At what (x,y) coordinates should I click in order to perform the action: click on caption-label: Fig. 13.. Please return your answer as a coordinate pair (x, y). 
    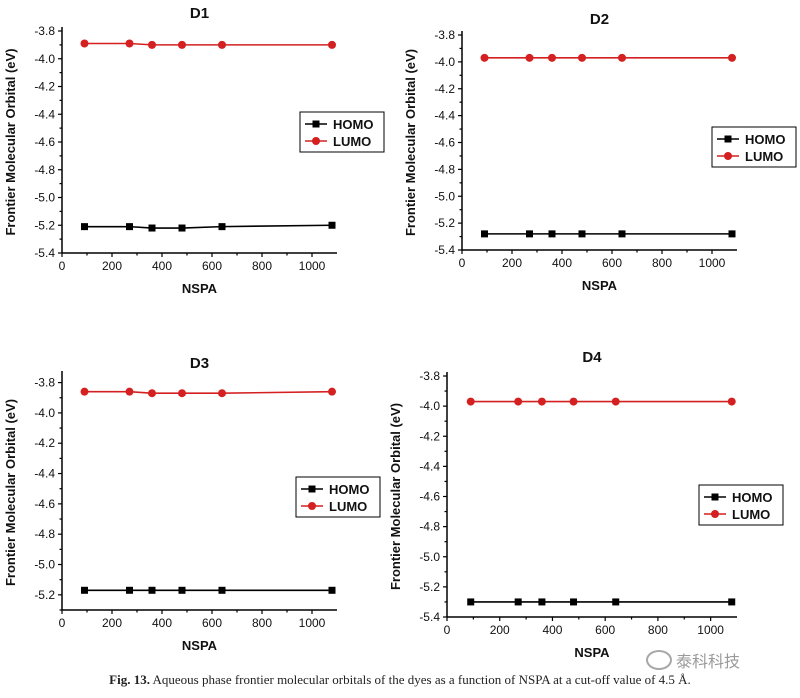
    Looking at the image, I should click on (129, 679).